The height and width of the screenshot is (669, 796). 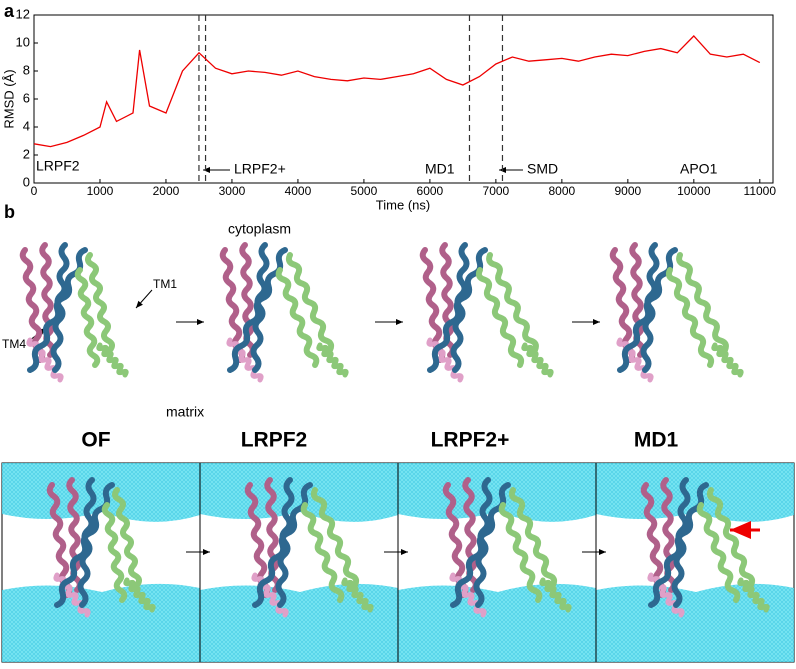 What do you see at coordinates (274, 440) in the screenshot?
I see `state-label: LRPF2` at bounding box center [274, 440].